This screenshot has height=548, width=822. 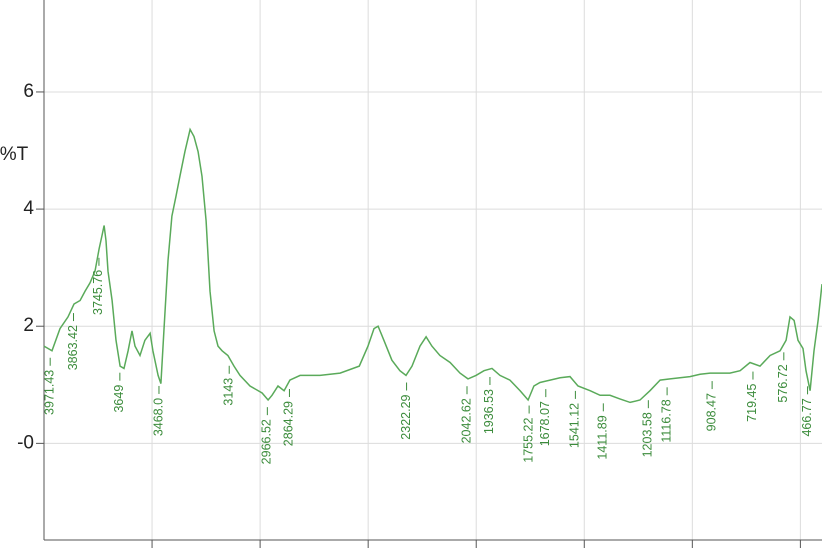 I want to click on peak-label: 3649, so click(x=119, y=399).